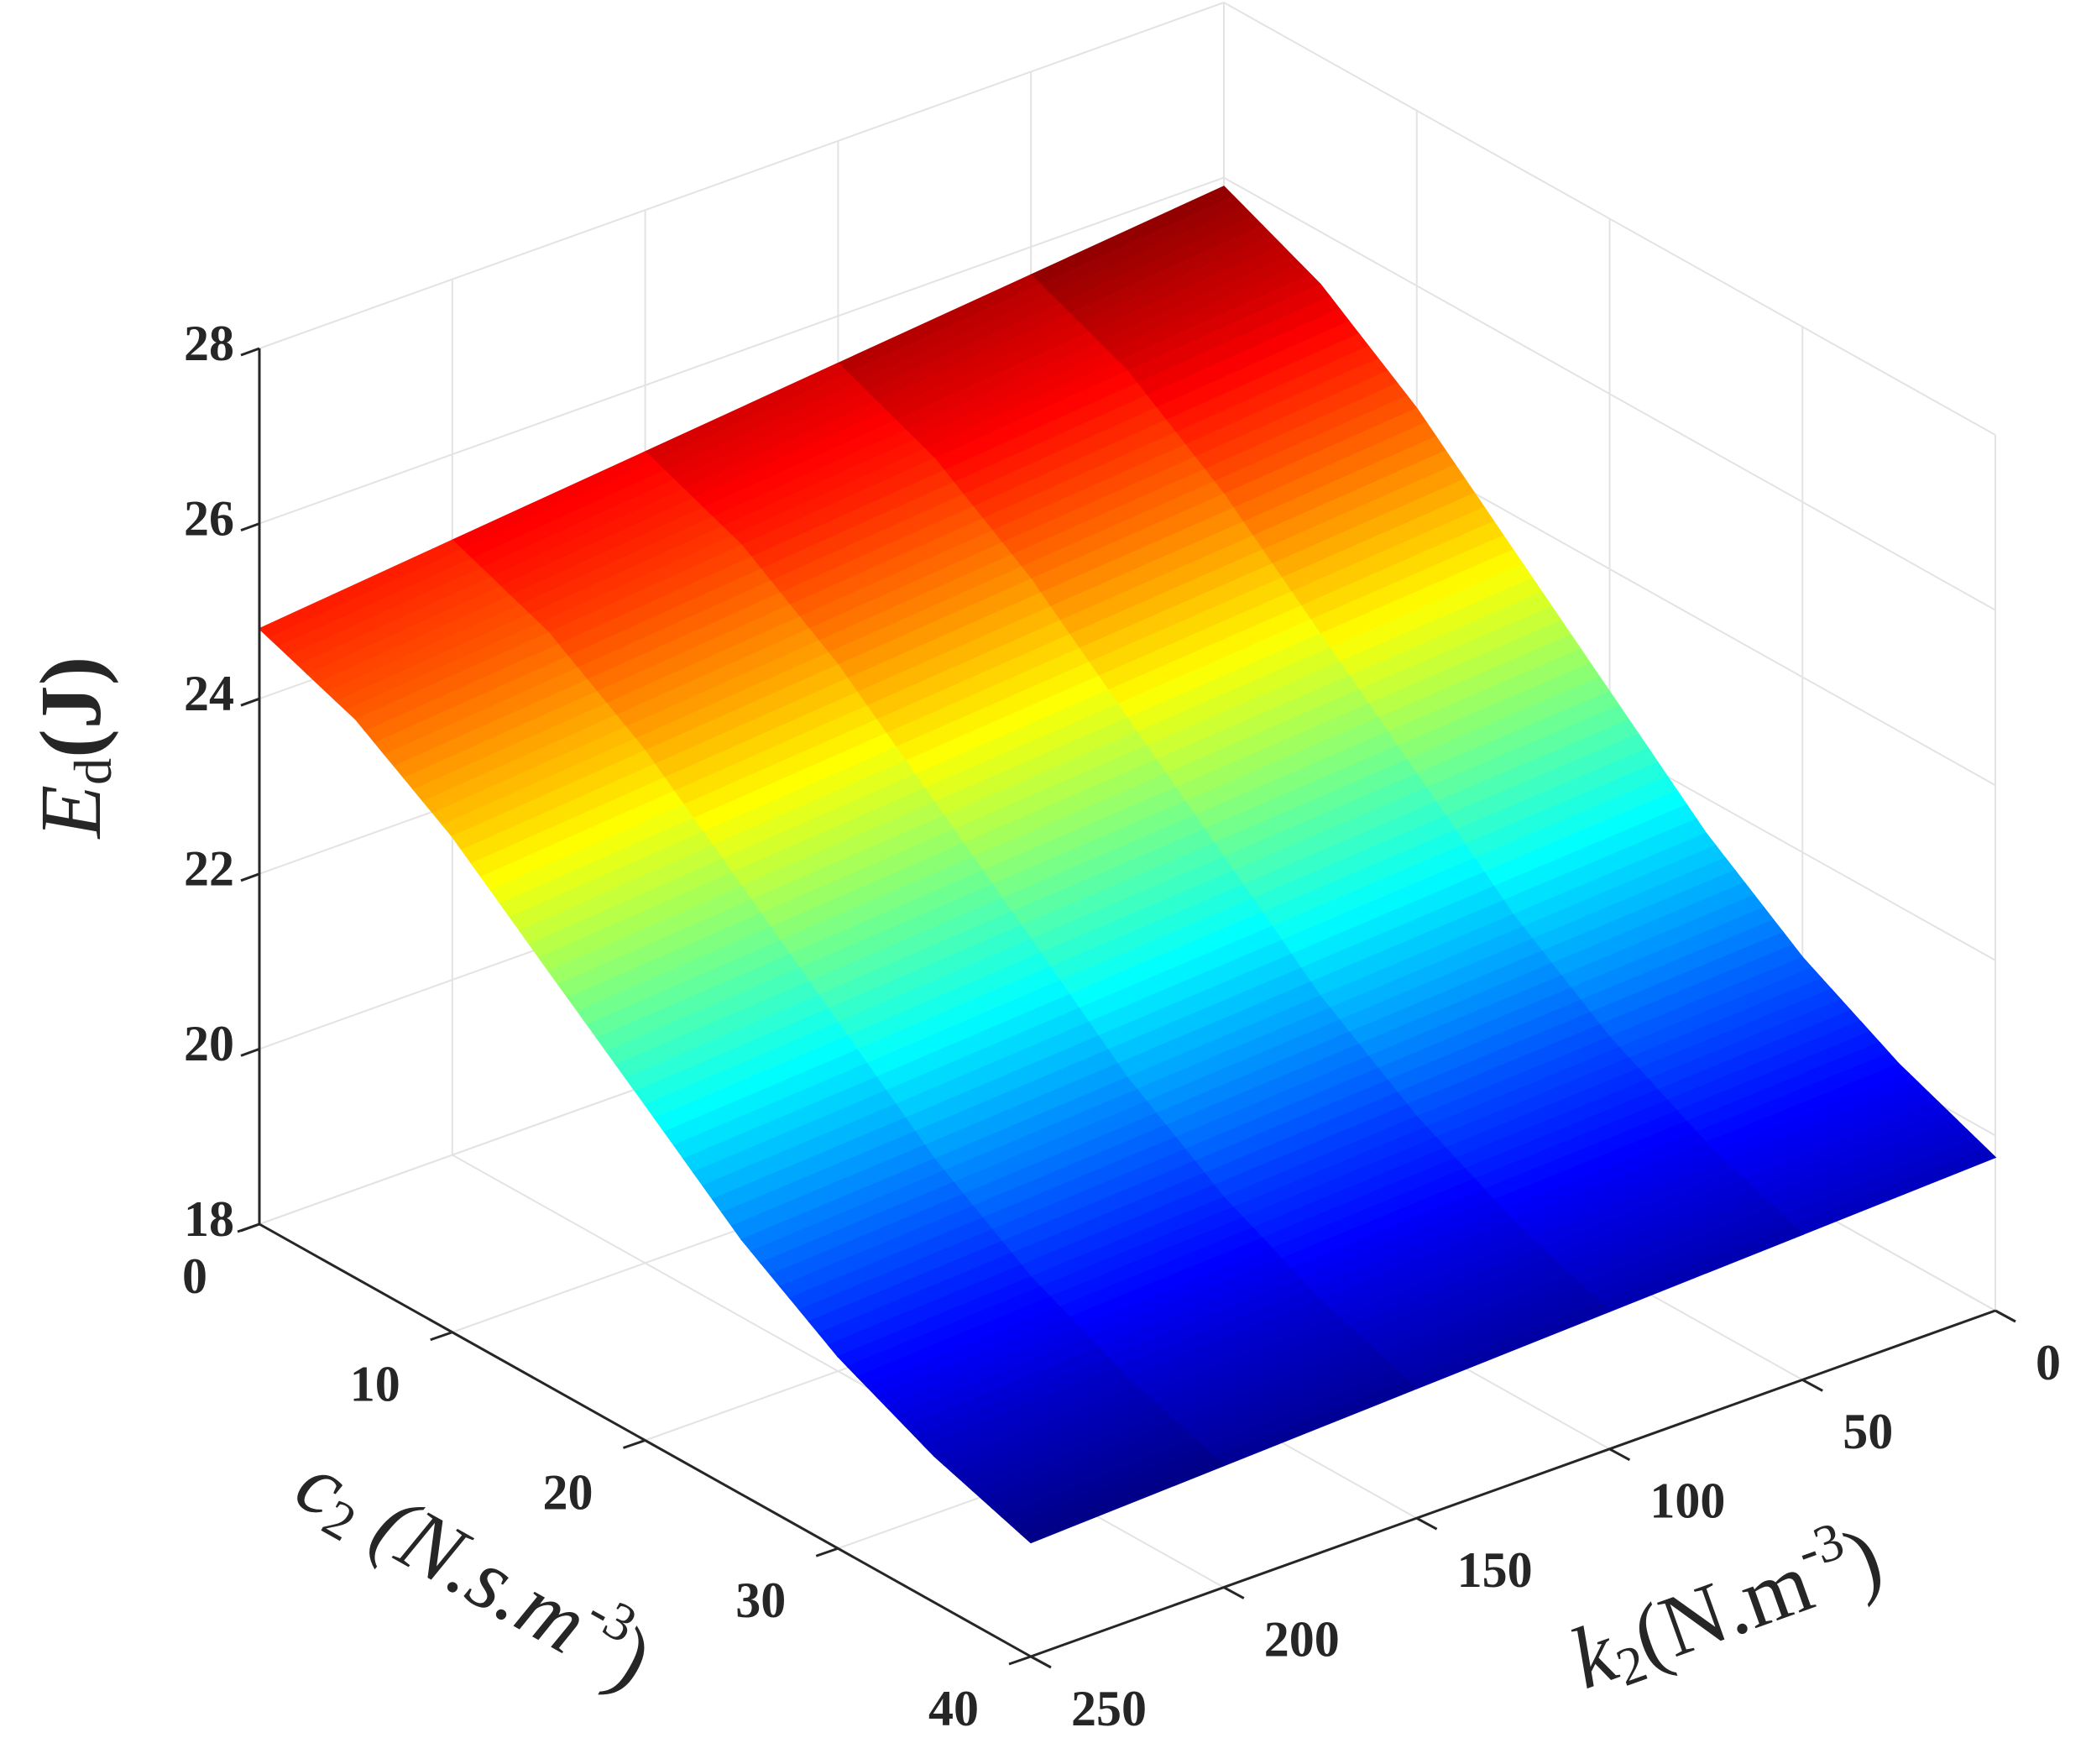 This screenshot has width=2086, height=1764. I want to click on x-tick-label: 10, so click(375, 1384).